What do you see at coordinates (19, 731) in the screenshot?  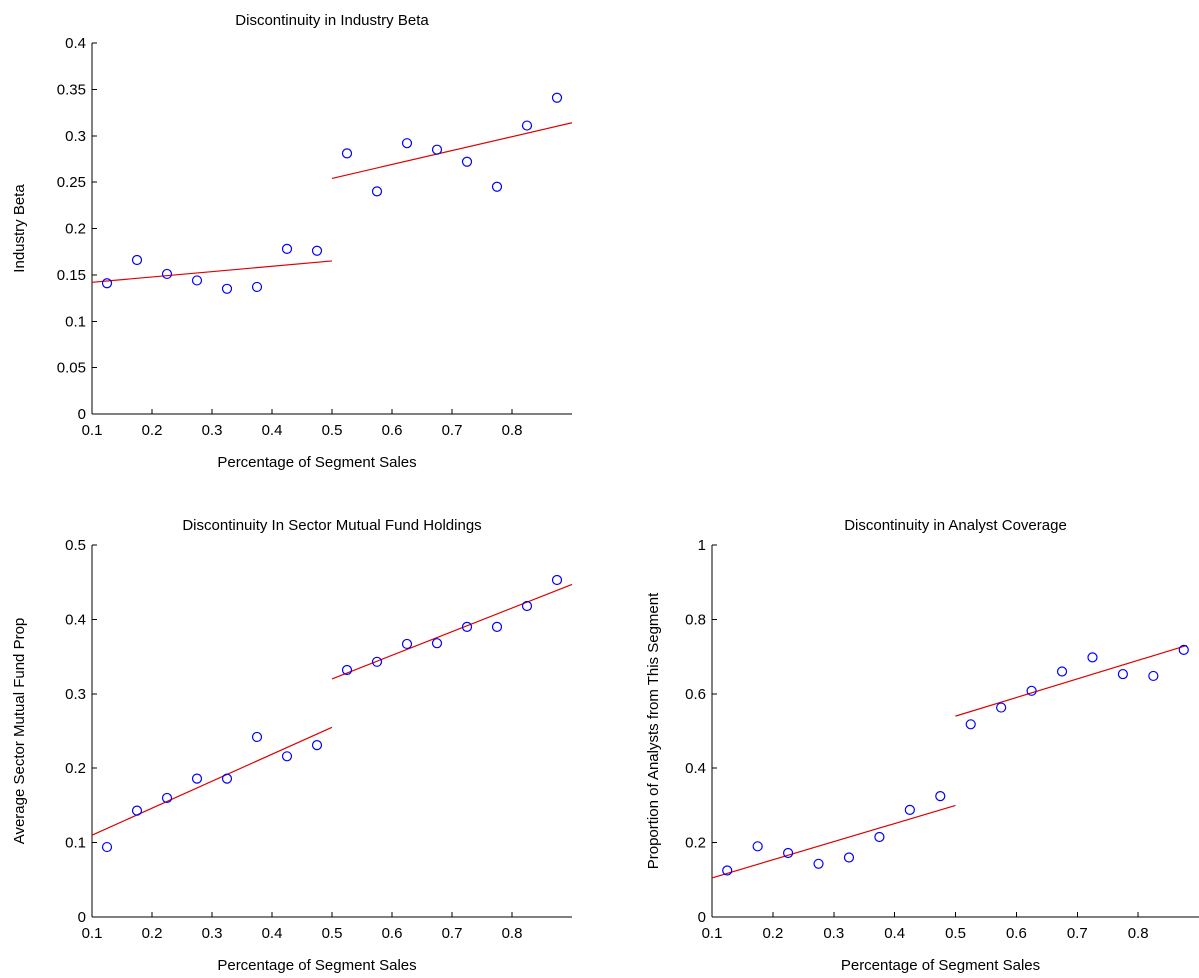 I see `y-axis-label: Average Sector Mutual Fund Prop` at bounding box center [19, 731].